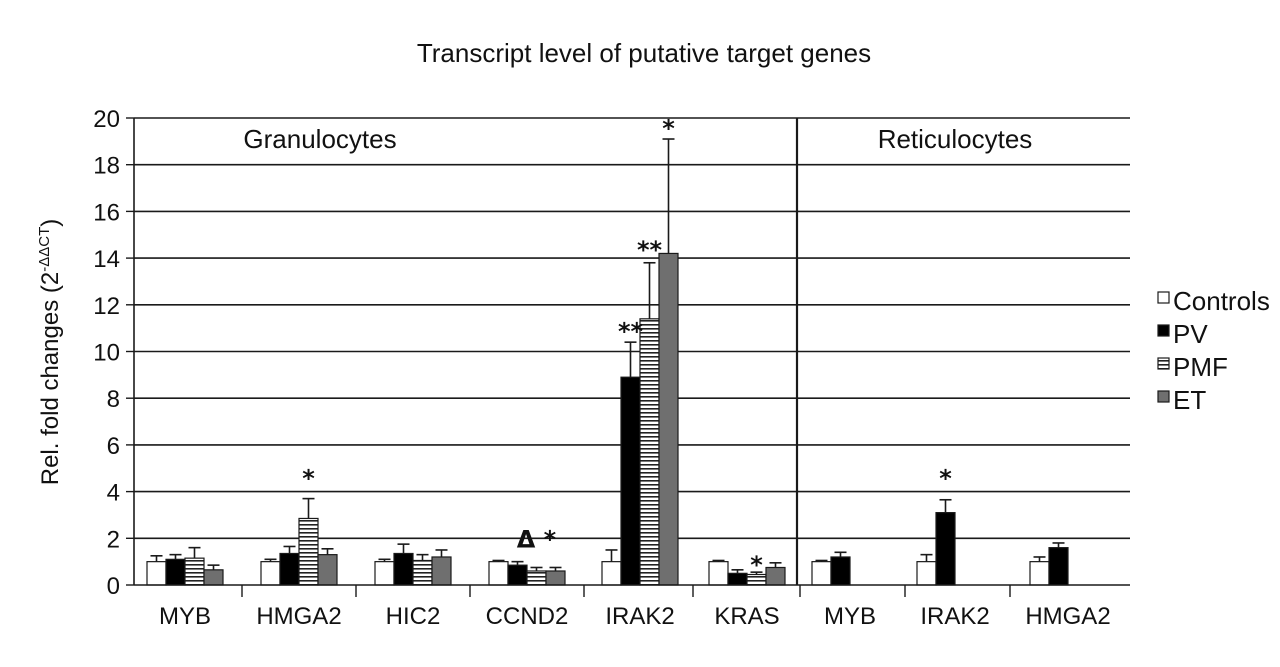  Describe the element at coordinates (718, 573) in the screenshot. I see `bar-controls-kras` at that location.